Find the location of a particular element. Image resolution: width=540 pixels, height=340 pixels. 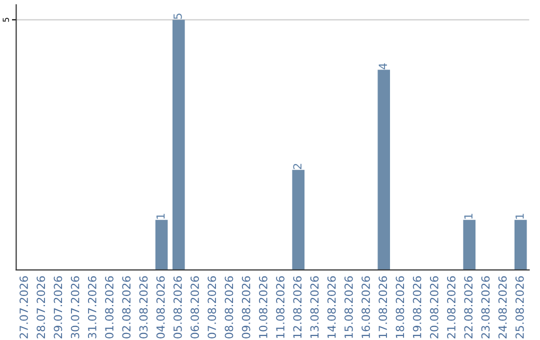

x-tick-label: 27.07.2026 is located at coordinates (24, 307).